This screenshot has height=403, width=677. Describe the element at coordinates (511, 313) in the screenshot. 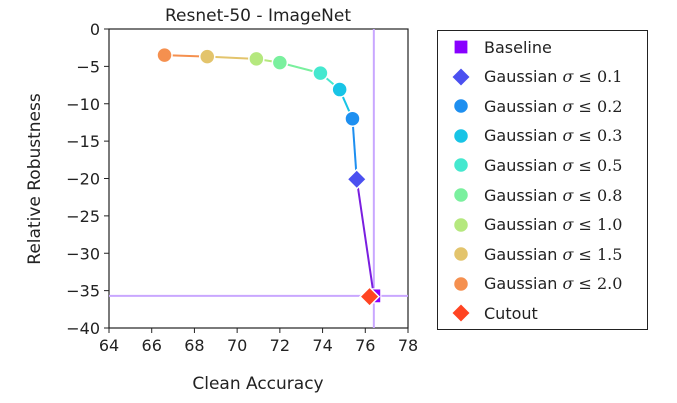

I see `legend-label: Cutout` at that location.